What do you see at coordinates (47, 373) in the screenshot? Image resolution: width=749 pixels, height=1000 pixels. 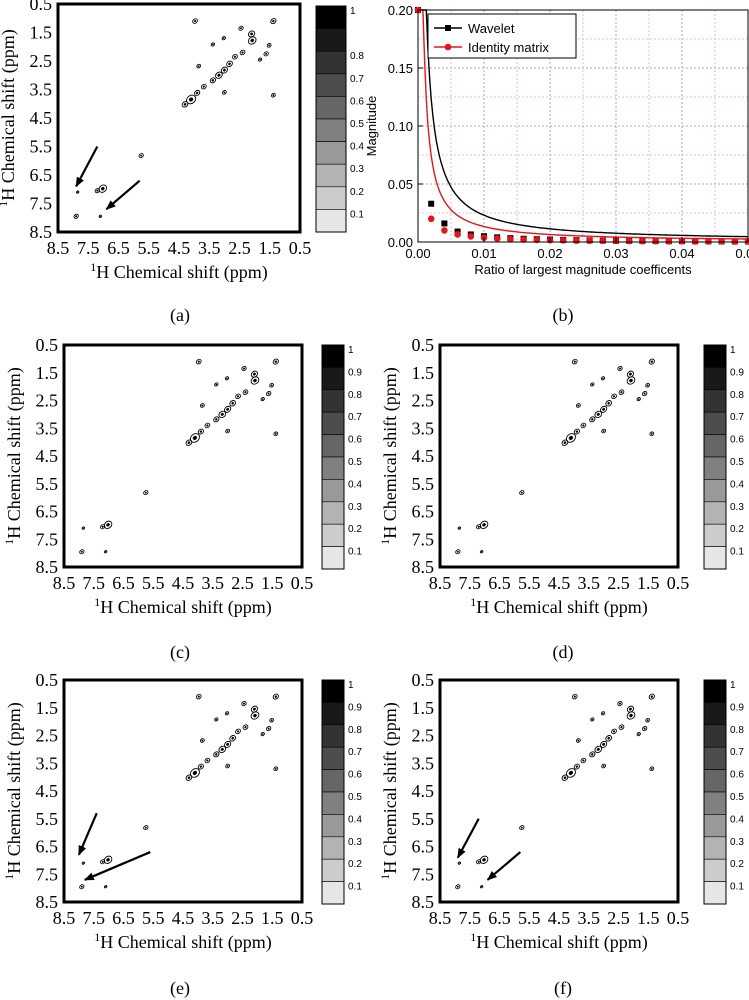 I see `y-tick-label-c: 1.5` at bounding box center [47, 373].